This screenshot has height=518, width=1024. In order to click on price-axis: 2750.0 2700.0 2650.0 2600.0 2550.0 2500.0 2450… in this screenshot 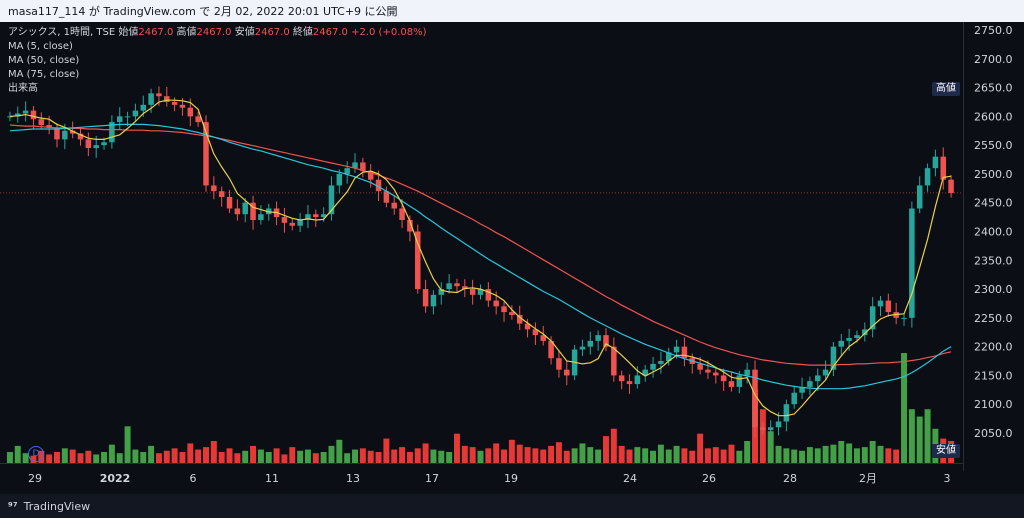, I will do `click(993, 246)`.